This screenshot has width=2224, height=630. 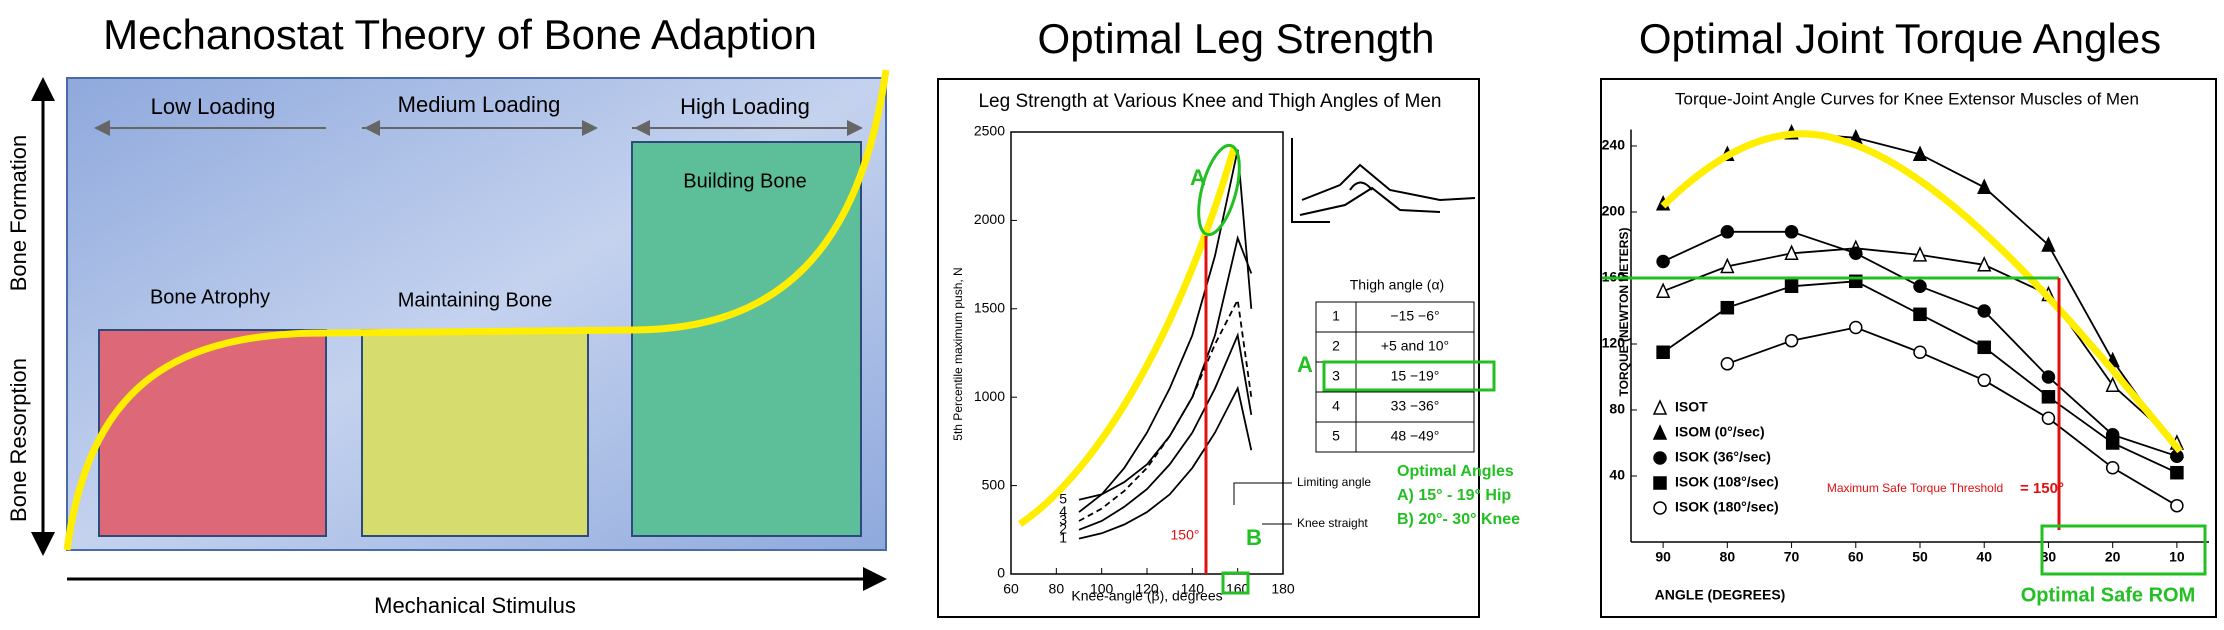 I want to click on annotation: A, so click(x=1198, y=177).